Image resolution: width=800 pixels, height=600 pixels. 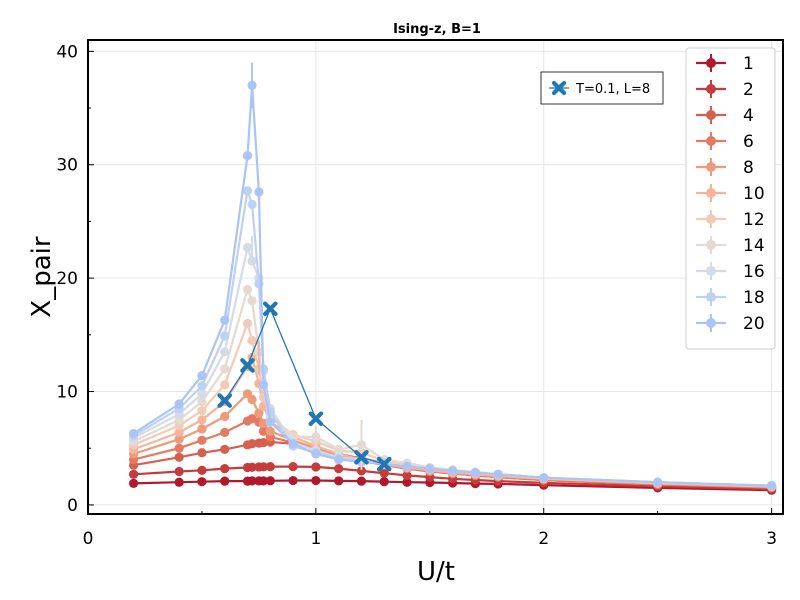 What do you see at coordinates (730, 272) in the screenshot?
I see `legend-item-16: 16` at bounding box center [730, 272].